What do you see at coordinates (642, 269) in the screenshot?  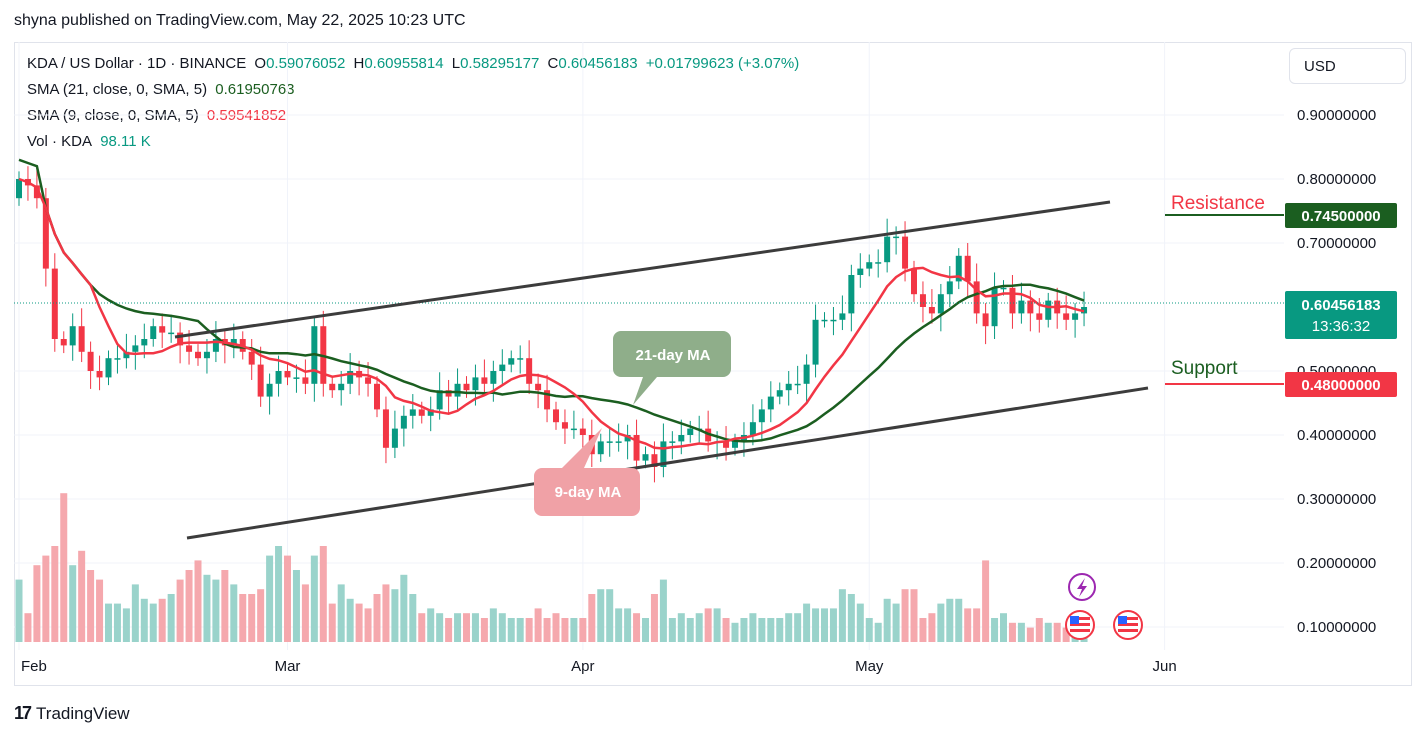 I see `resistance-trendline` at bounding box center [642, 269].